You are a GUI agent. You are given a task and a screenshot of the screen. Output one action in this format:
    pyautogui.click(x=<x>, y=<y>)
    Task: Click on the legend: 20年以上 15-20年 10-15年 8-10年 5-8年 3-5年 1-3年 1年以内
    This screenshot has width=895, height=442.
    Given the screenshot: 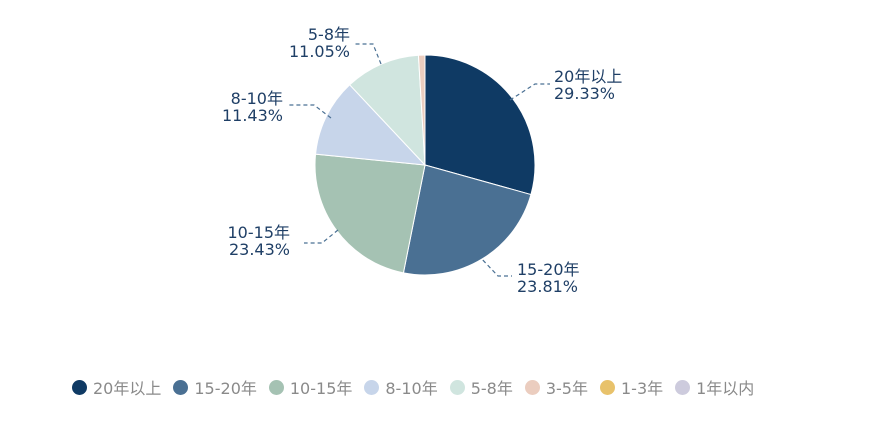 What is the action you would take?
    pyautogui.click(x=419, y=387)
    